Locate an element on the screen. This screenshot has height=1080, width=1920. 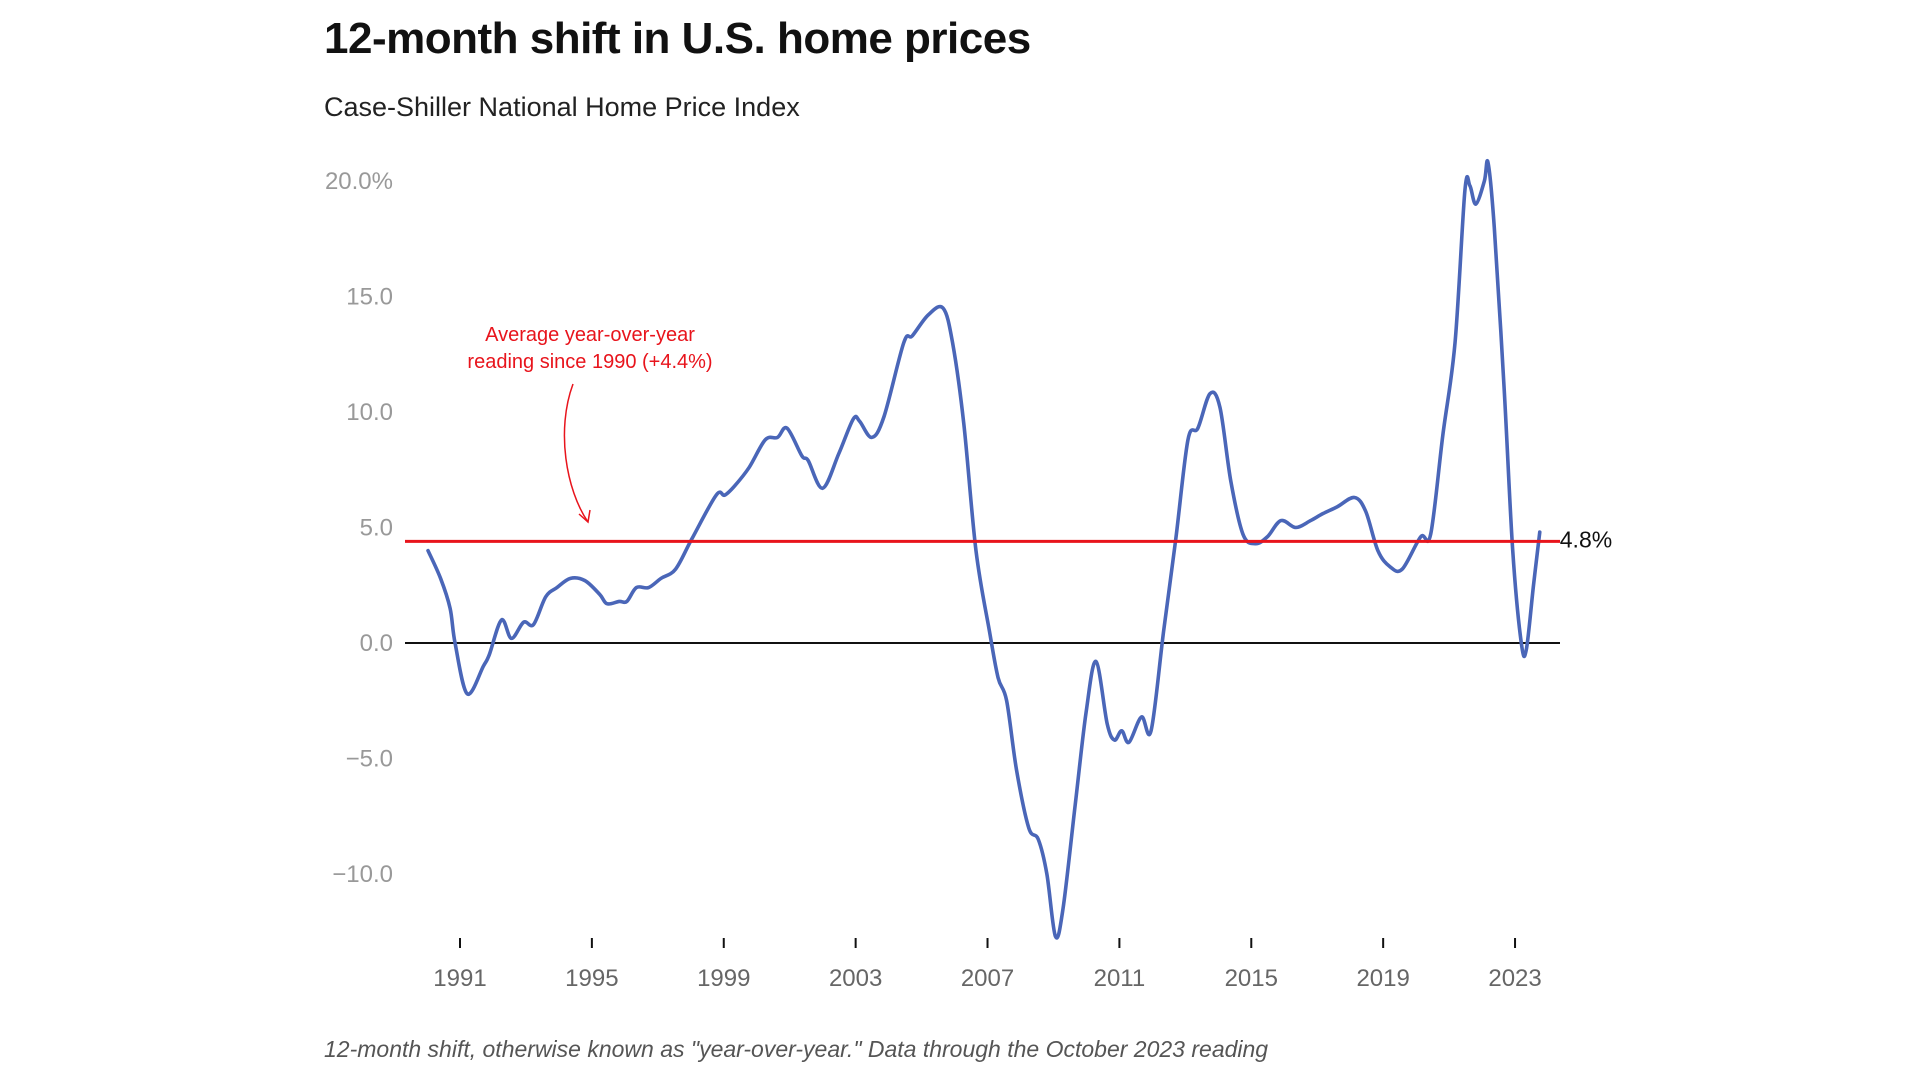
end-value-label: 4.8% is located at coordinates (1586, 539).